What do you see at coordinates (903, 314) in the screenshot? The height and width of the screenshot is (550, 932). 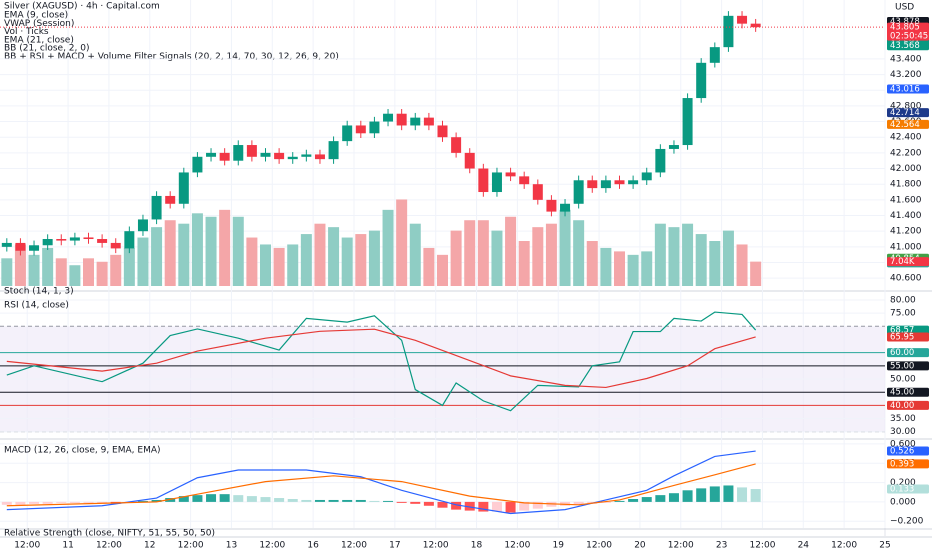 I see `y-tick-label: 75.00` at bounding box center [903, 314].